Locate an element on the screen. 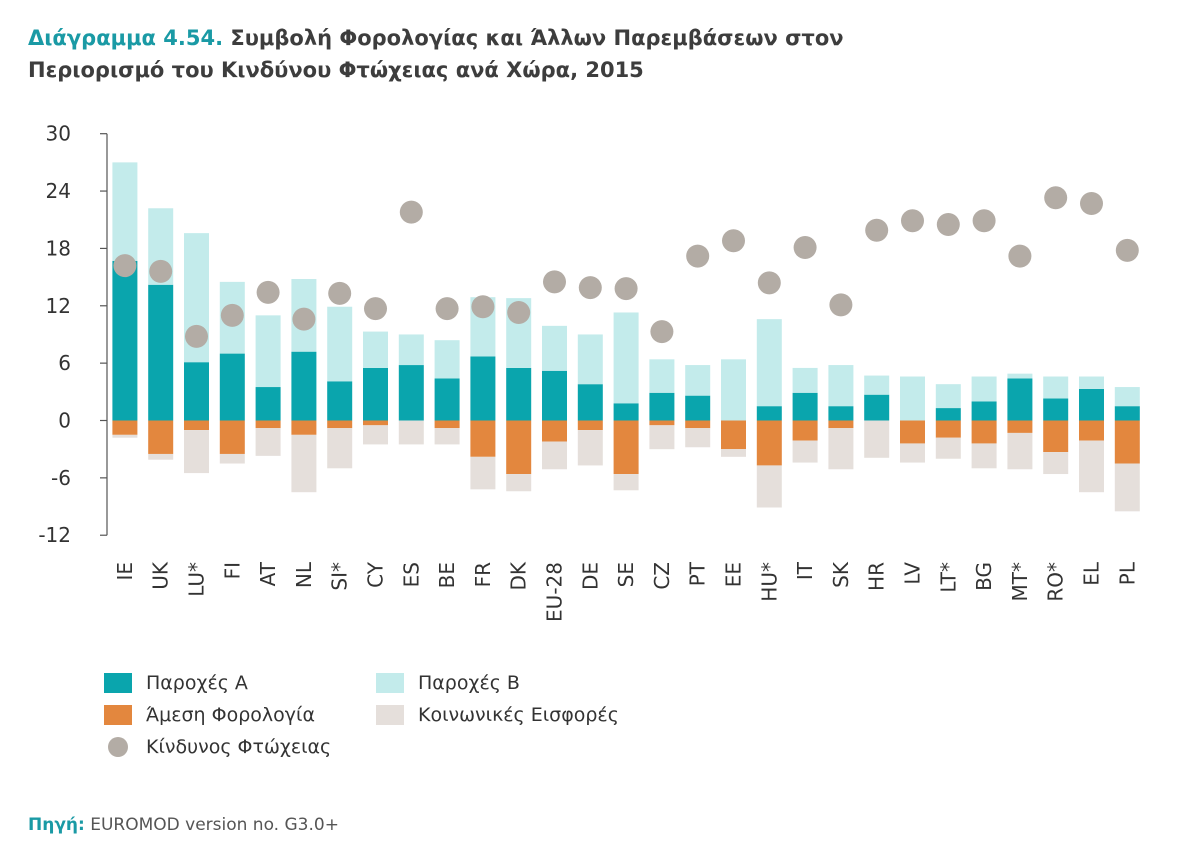 This screenshot has width=1200, height=850. y-tick-label: 24 is located at coordinates (58, 191).